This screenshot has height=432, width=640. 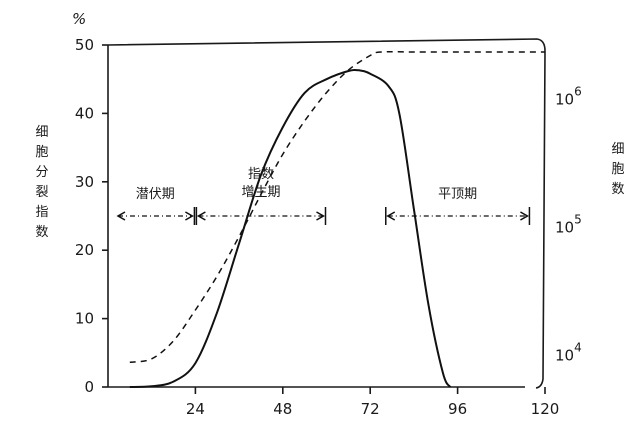 What do you see at coordinates (326, 45) in the screenshot?
I see `top-border-line` at bounding box center [326, 45].